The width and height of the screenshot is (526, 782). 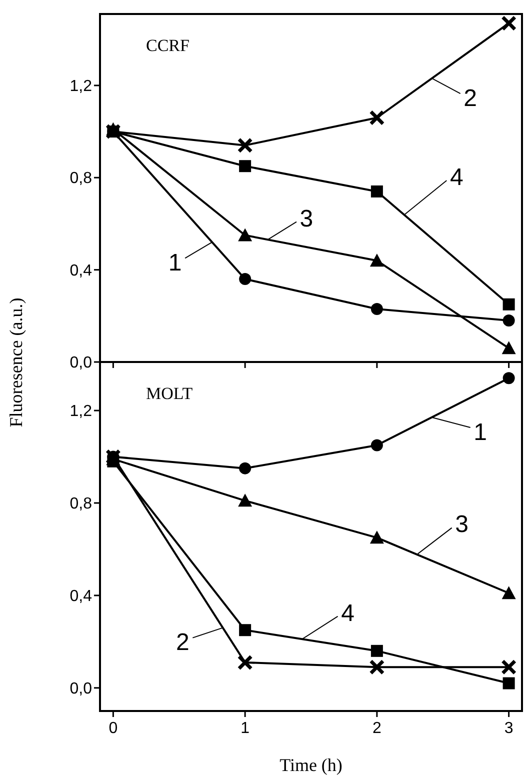 What do you see at coordinates (168, 45) in the screenshot?
I see `text: CCRF` at bounding box center [168, 45].